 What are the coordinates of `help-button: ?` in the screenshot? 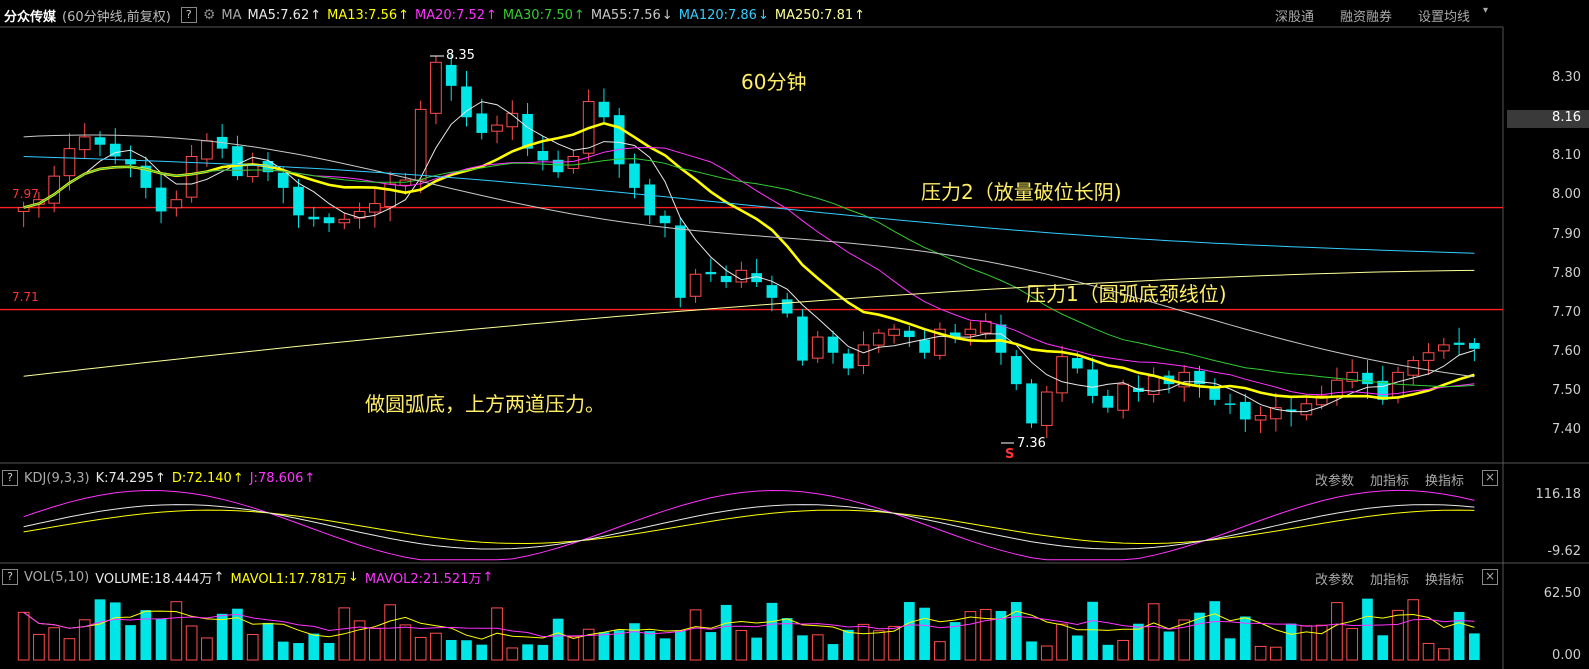 It's located at (188, 15).